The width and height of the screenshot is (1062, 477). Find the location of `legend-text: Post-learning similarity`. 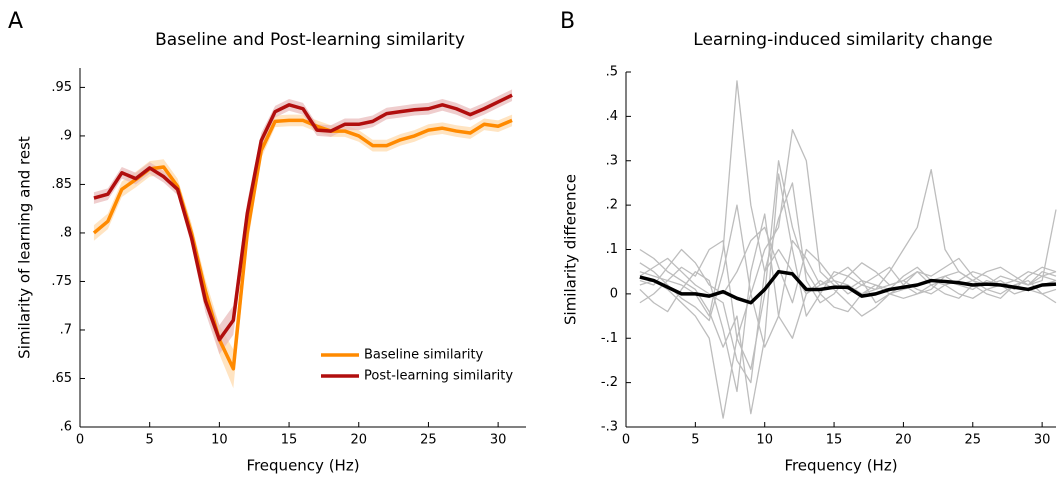

legend-text: Post-learning similarity is located at coordinates (438, 376).